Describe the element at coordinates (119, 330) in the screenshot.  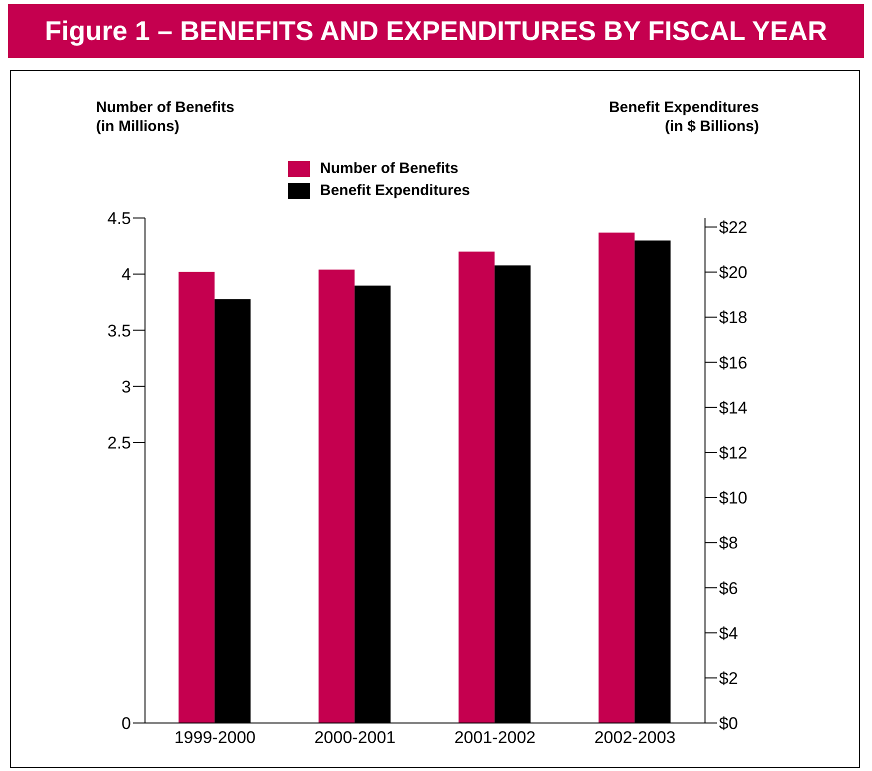
I see `y-tick-label: 3.5` at that location.